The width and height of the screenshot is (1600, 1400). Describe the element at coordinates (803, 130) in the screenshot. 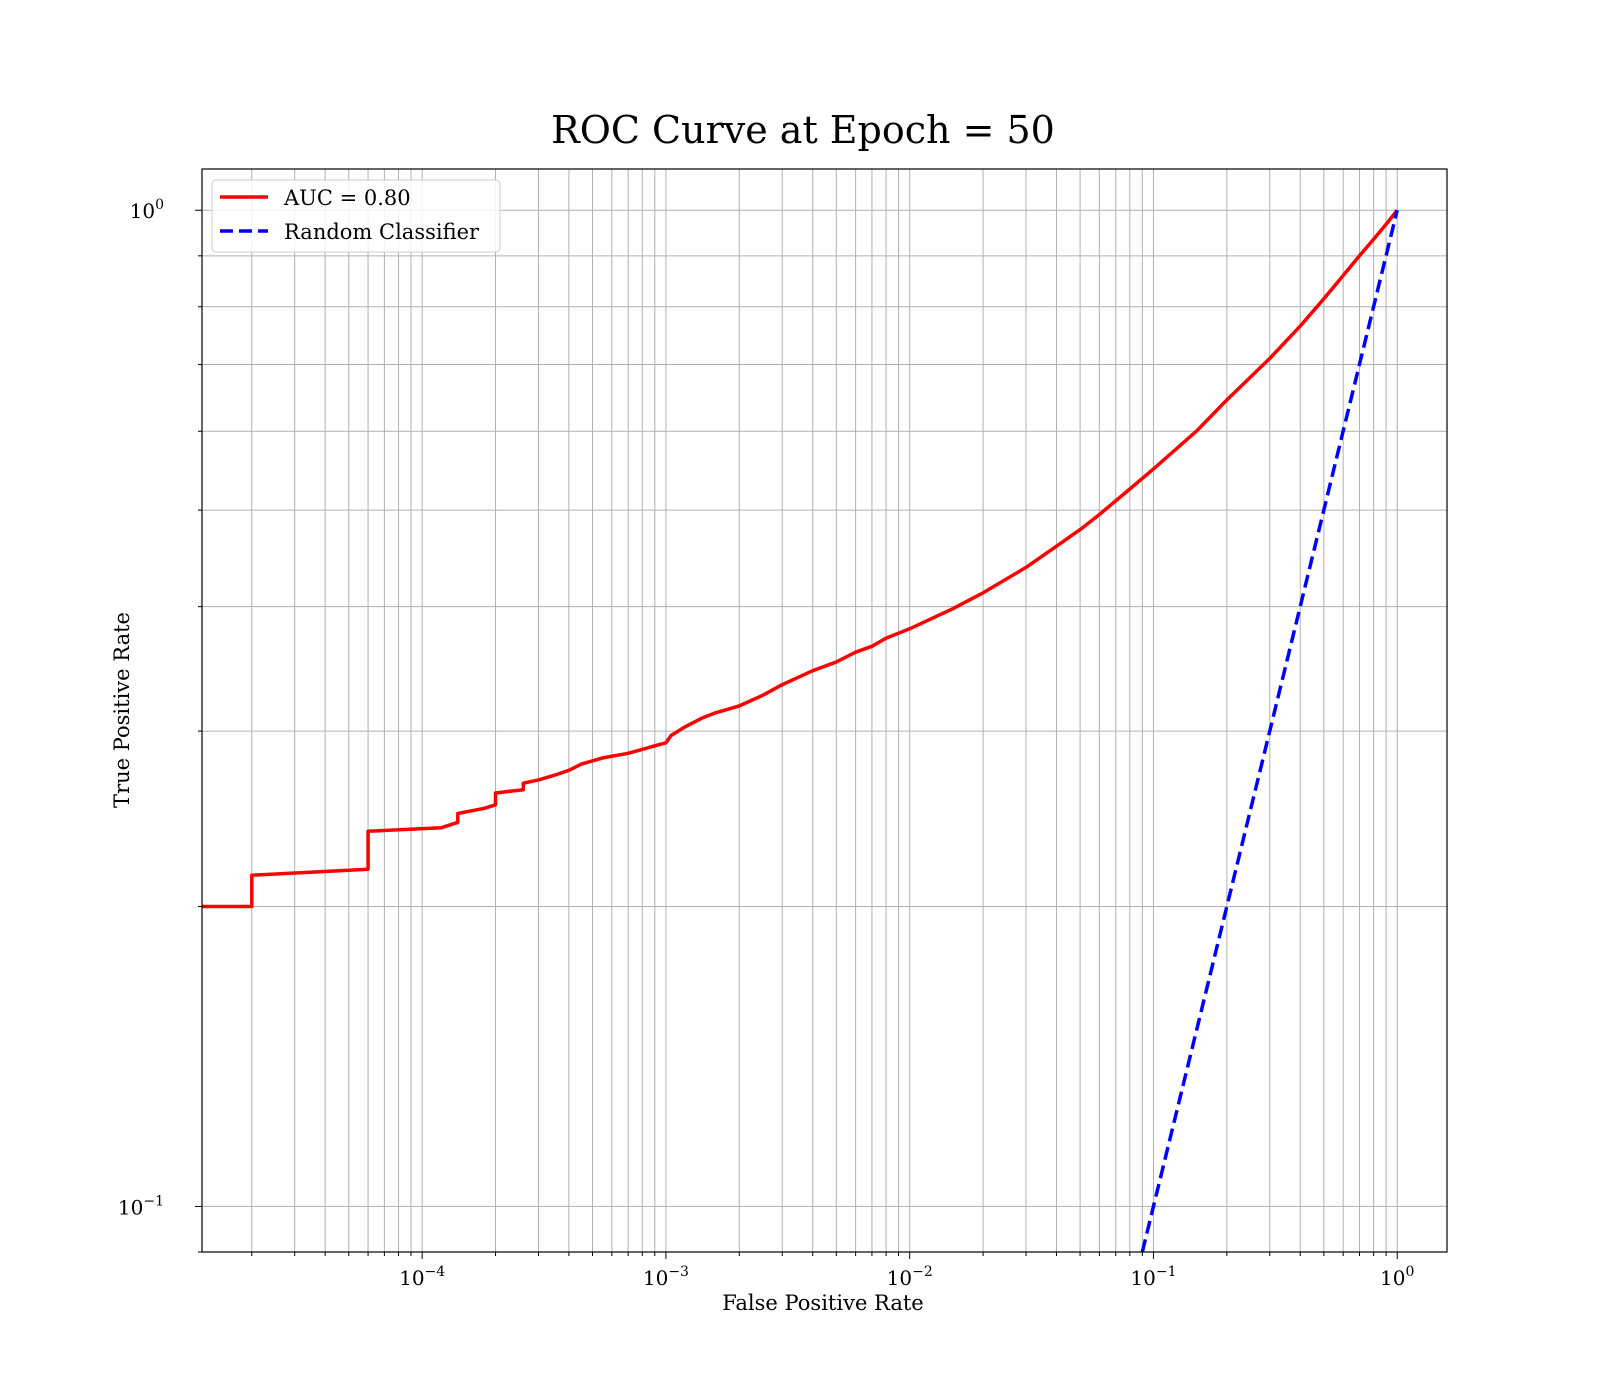

I see `chart-title: ROC Curve at Epoch = 50` at that location.